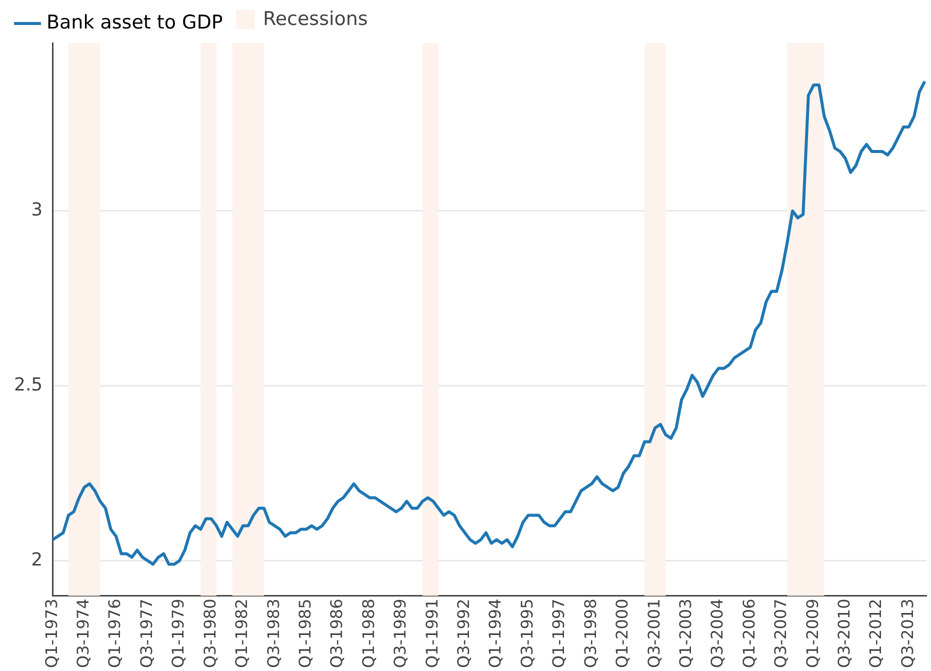 The width and height of the screenshot is (931, 671). What do you see at coordinates (336, 633) in the screenshot?
I see `x-tick-label: Q3-1986` at bounding box center [336, 633].